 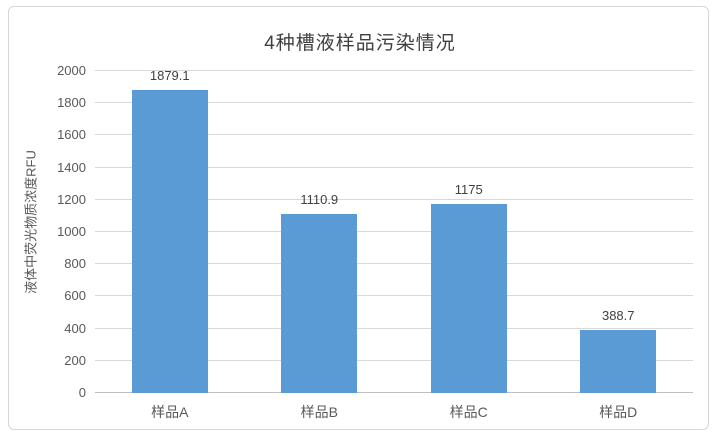 What do you see at coordinates (360, 43) in the screenshot?
I see `chart-title: 4种槽液样品污染情况` at bounding box center [360, 43].